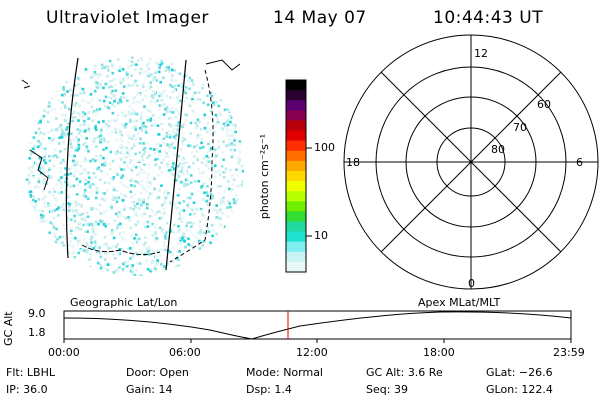 The width and height of the screenshot is (600, 400). I want to click on info-glon: GLon: 122.4, so click(519, 389).